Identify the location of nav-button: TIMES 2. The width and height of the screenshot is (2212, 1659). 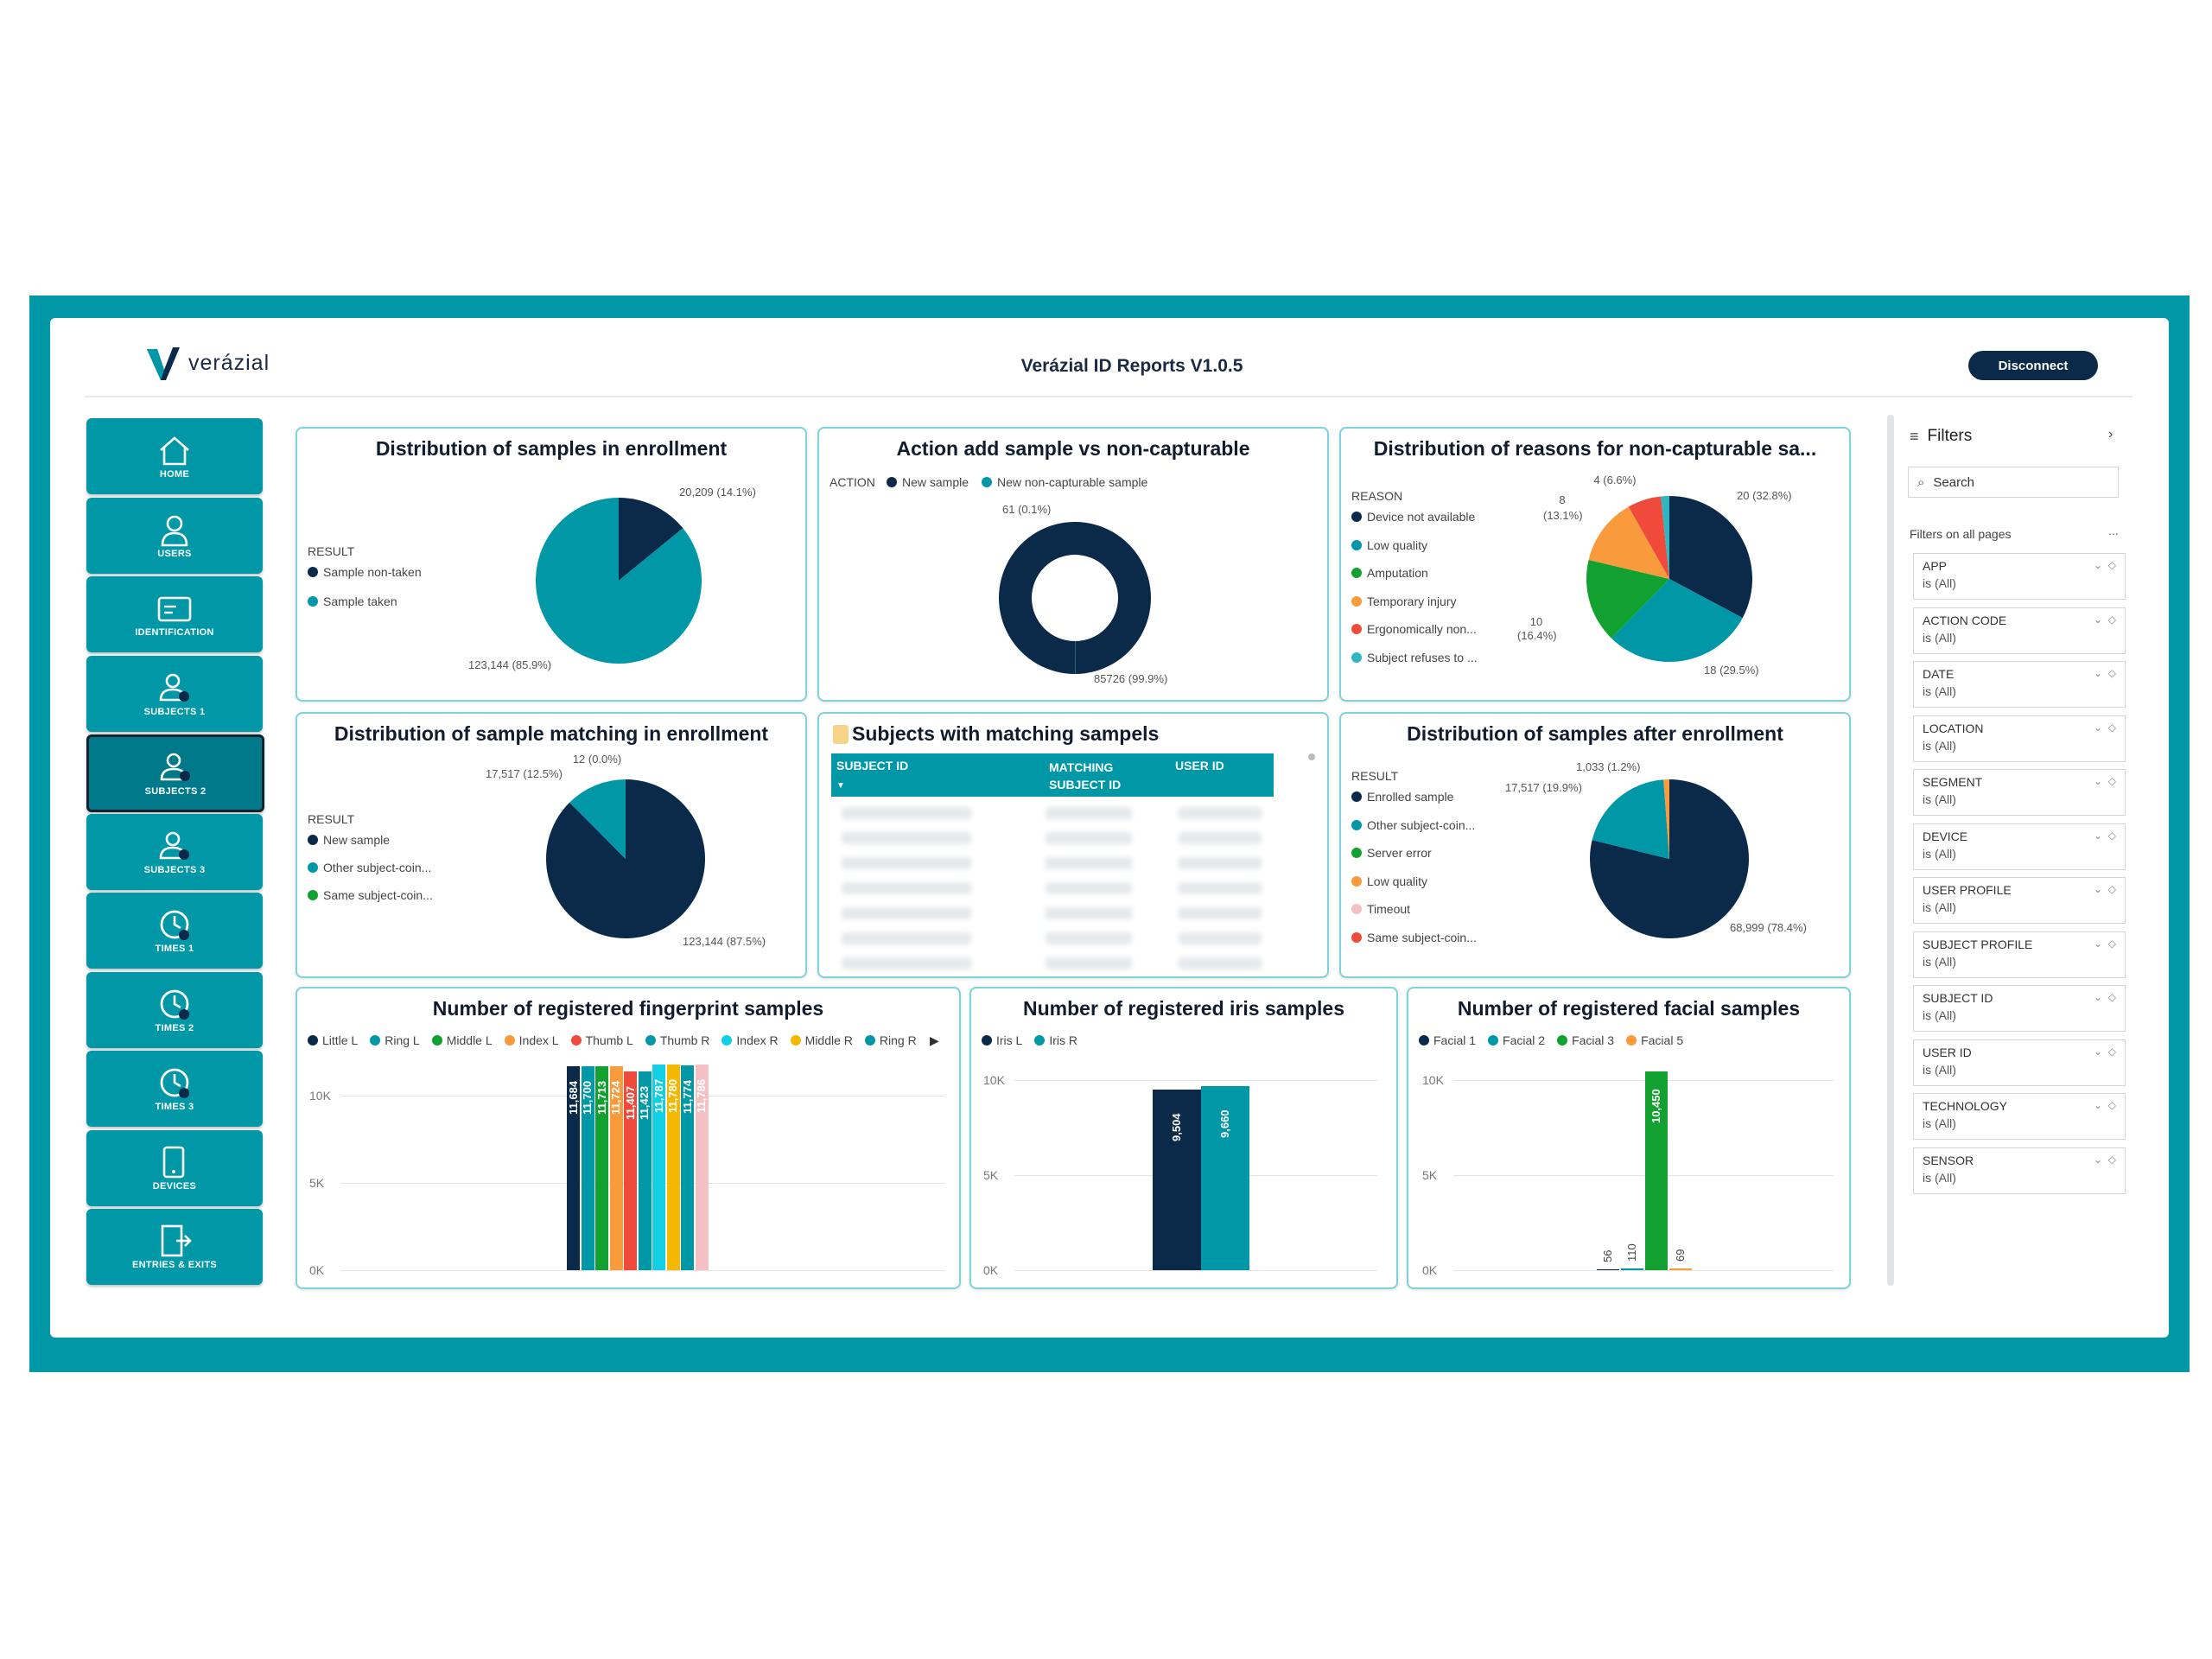
(174, 1009).